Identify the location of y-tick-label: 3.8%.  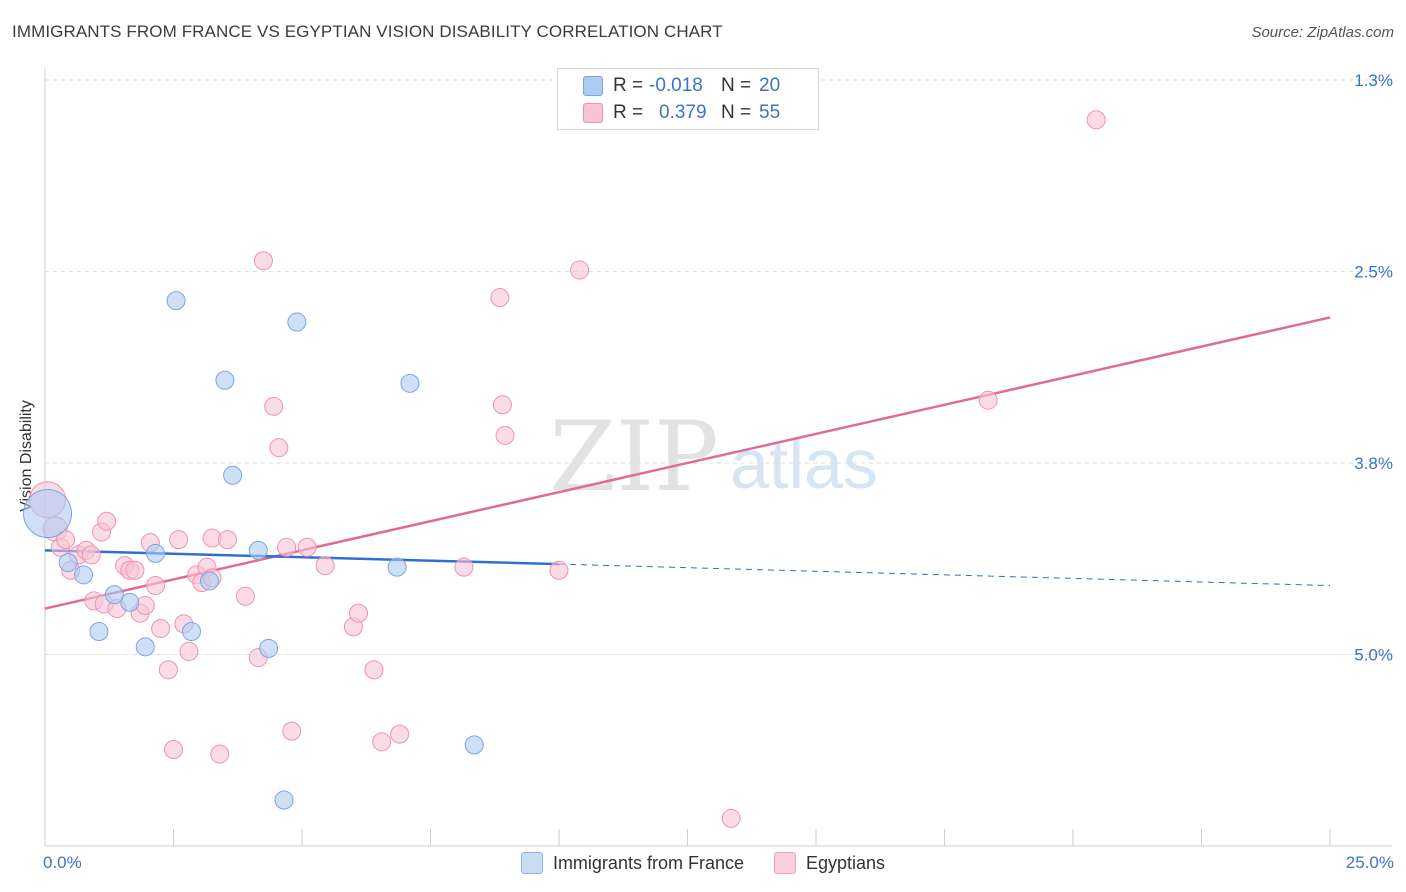
(1373, 463).